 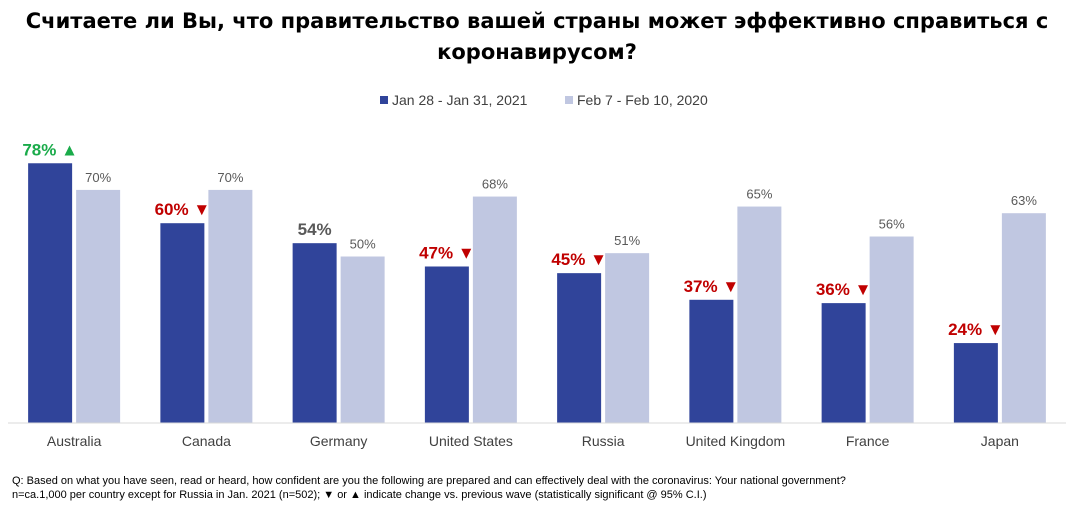 I want to click on data-label-previous-5: 65%, so click(x=759, y=194).